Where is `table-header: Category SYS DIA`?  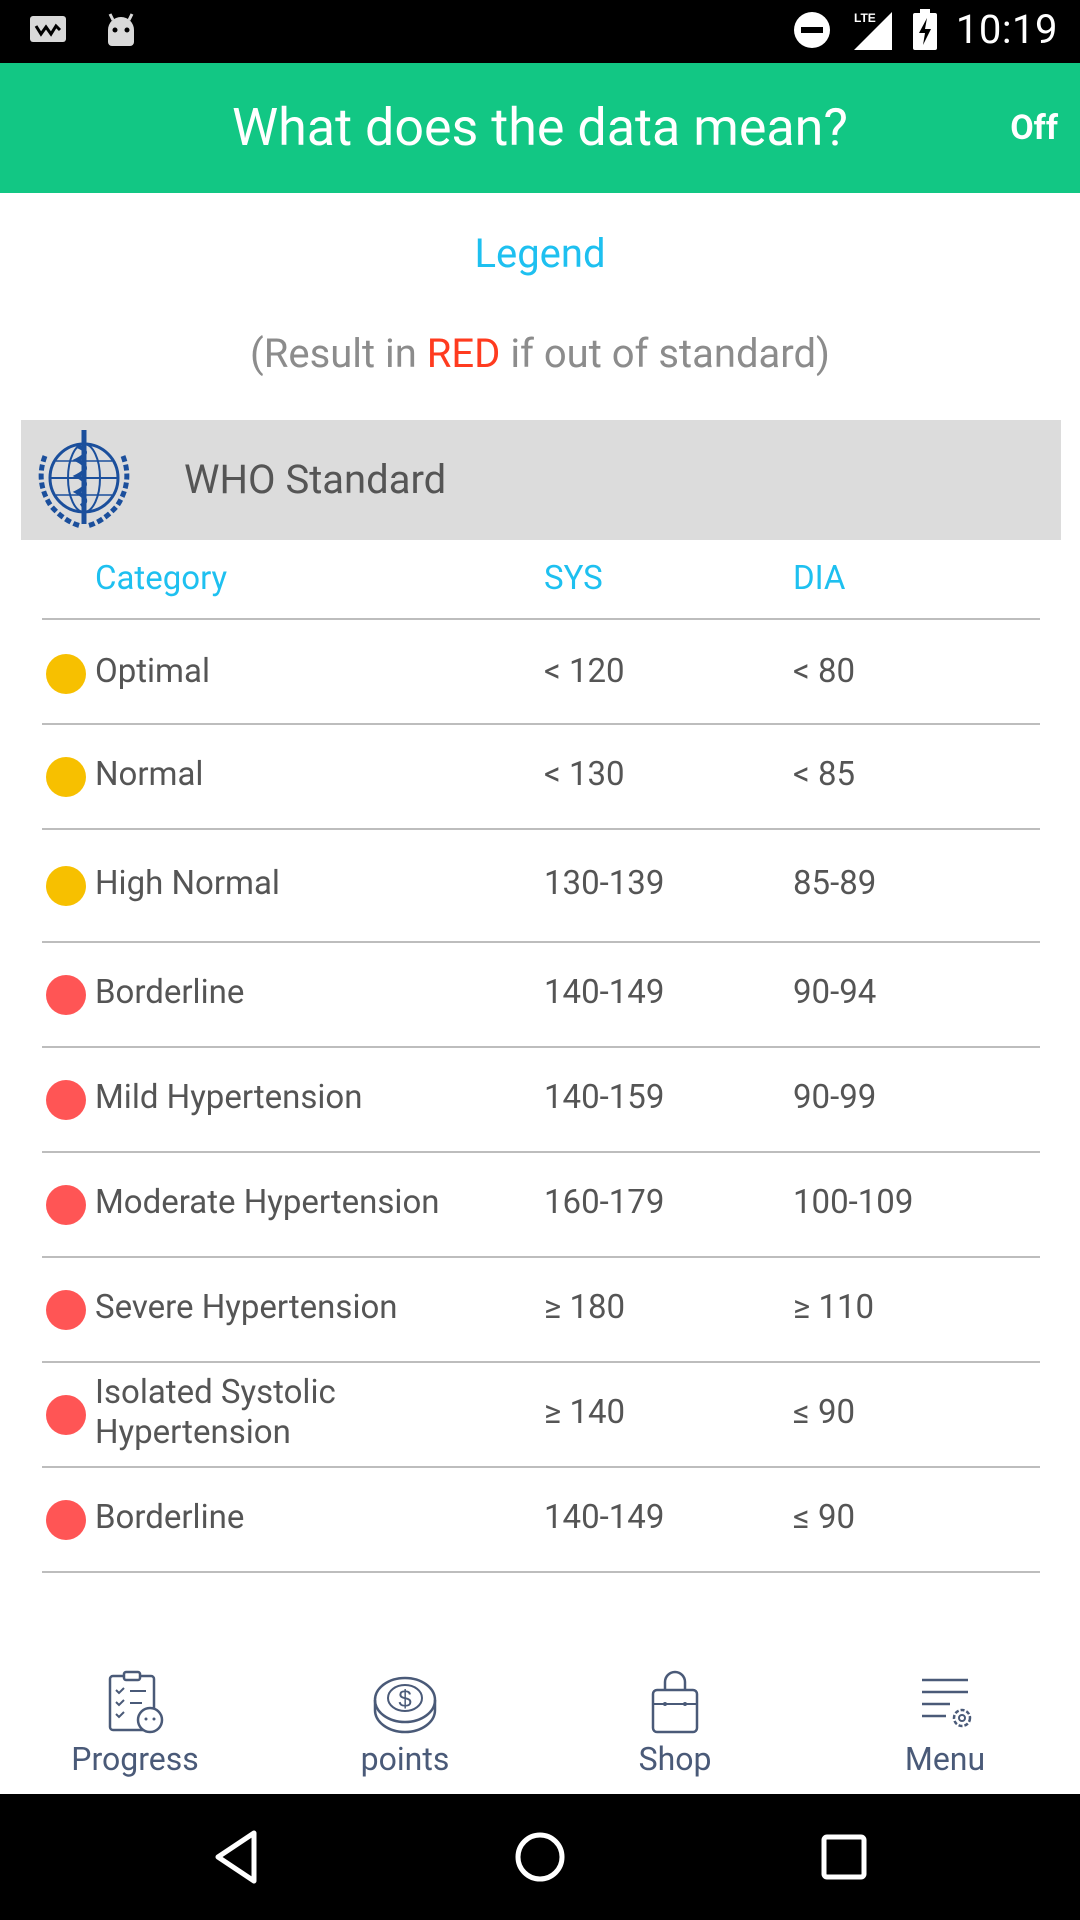 table-header: Category SYS DIA is located at coordinates (541, 580).